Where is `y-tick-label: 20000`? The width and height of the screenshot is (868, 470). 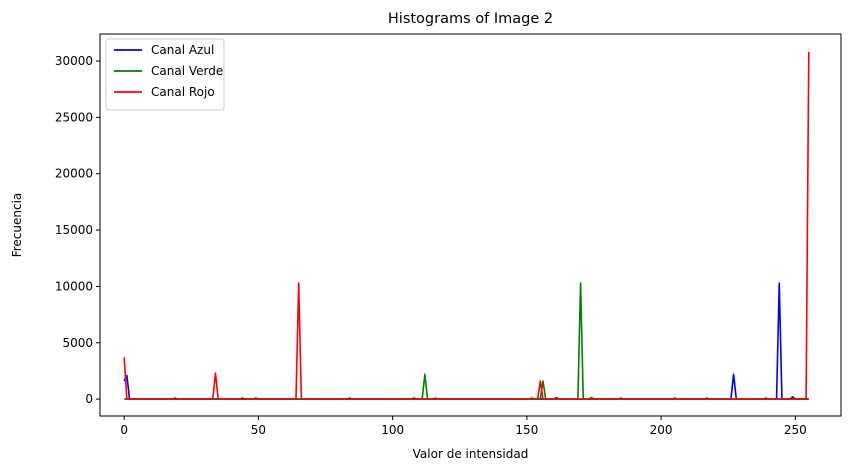
y-tick-label: 20000 is located at coordinates (74, 174).